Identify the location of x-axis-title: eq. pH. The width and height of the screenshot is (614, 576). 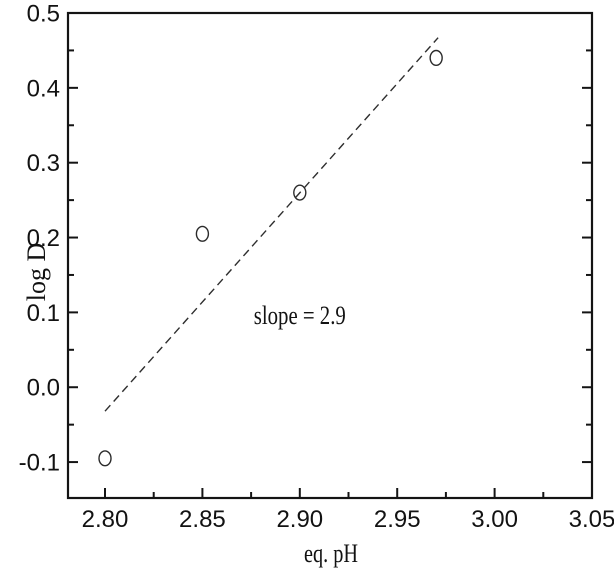
(331, 553).